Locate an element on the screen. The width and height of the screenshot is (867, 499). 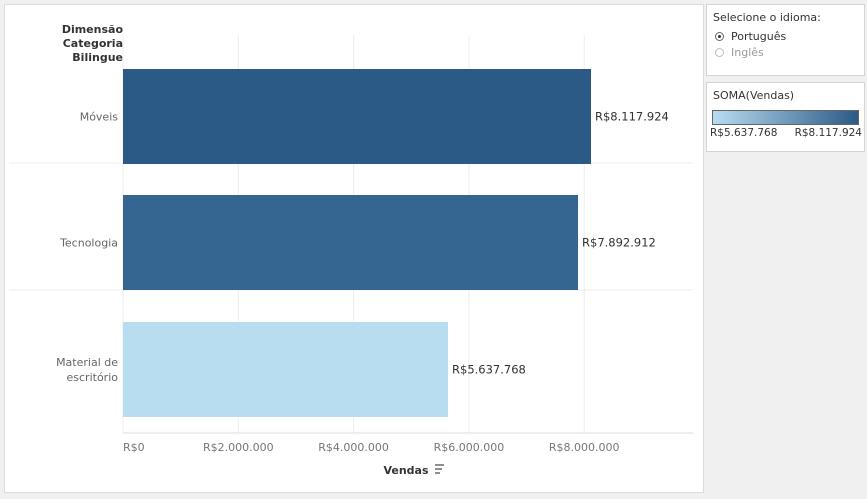
sort-descending-icon is located at coordinates (439, 469).